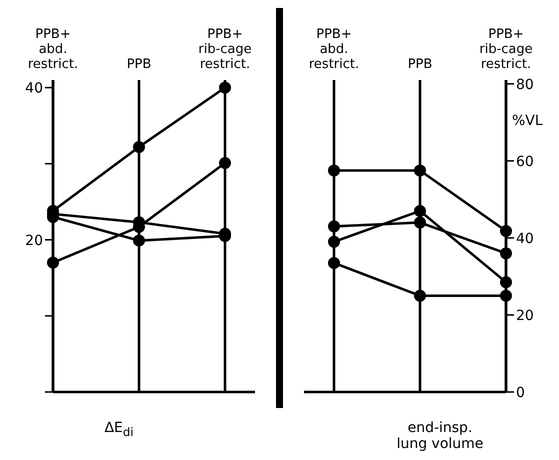 The width and height of the screenshot is (559, 460). What do you see at coordinates (520, 392) in the screenshot?
I see `y2-tick-label: 0` at bounding box center [520, 392].